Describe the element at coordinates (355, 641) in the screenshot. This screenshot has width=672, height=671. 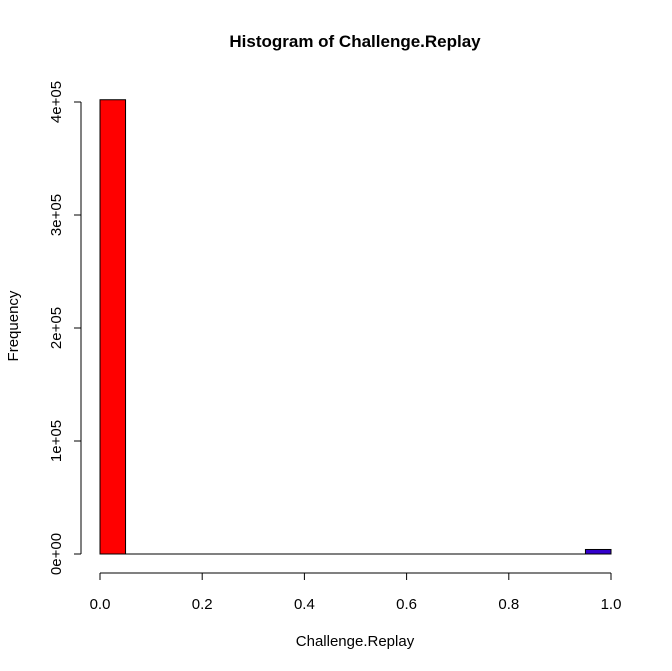
I see `x-axis-label: Challenge.Replay` at that location.